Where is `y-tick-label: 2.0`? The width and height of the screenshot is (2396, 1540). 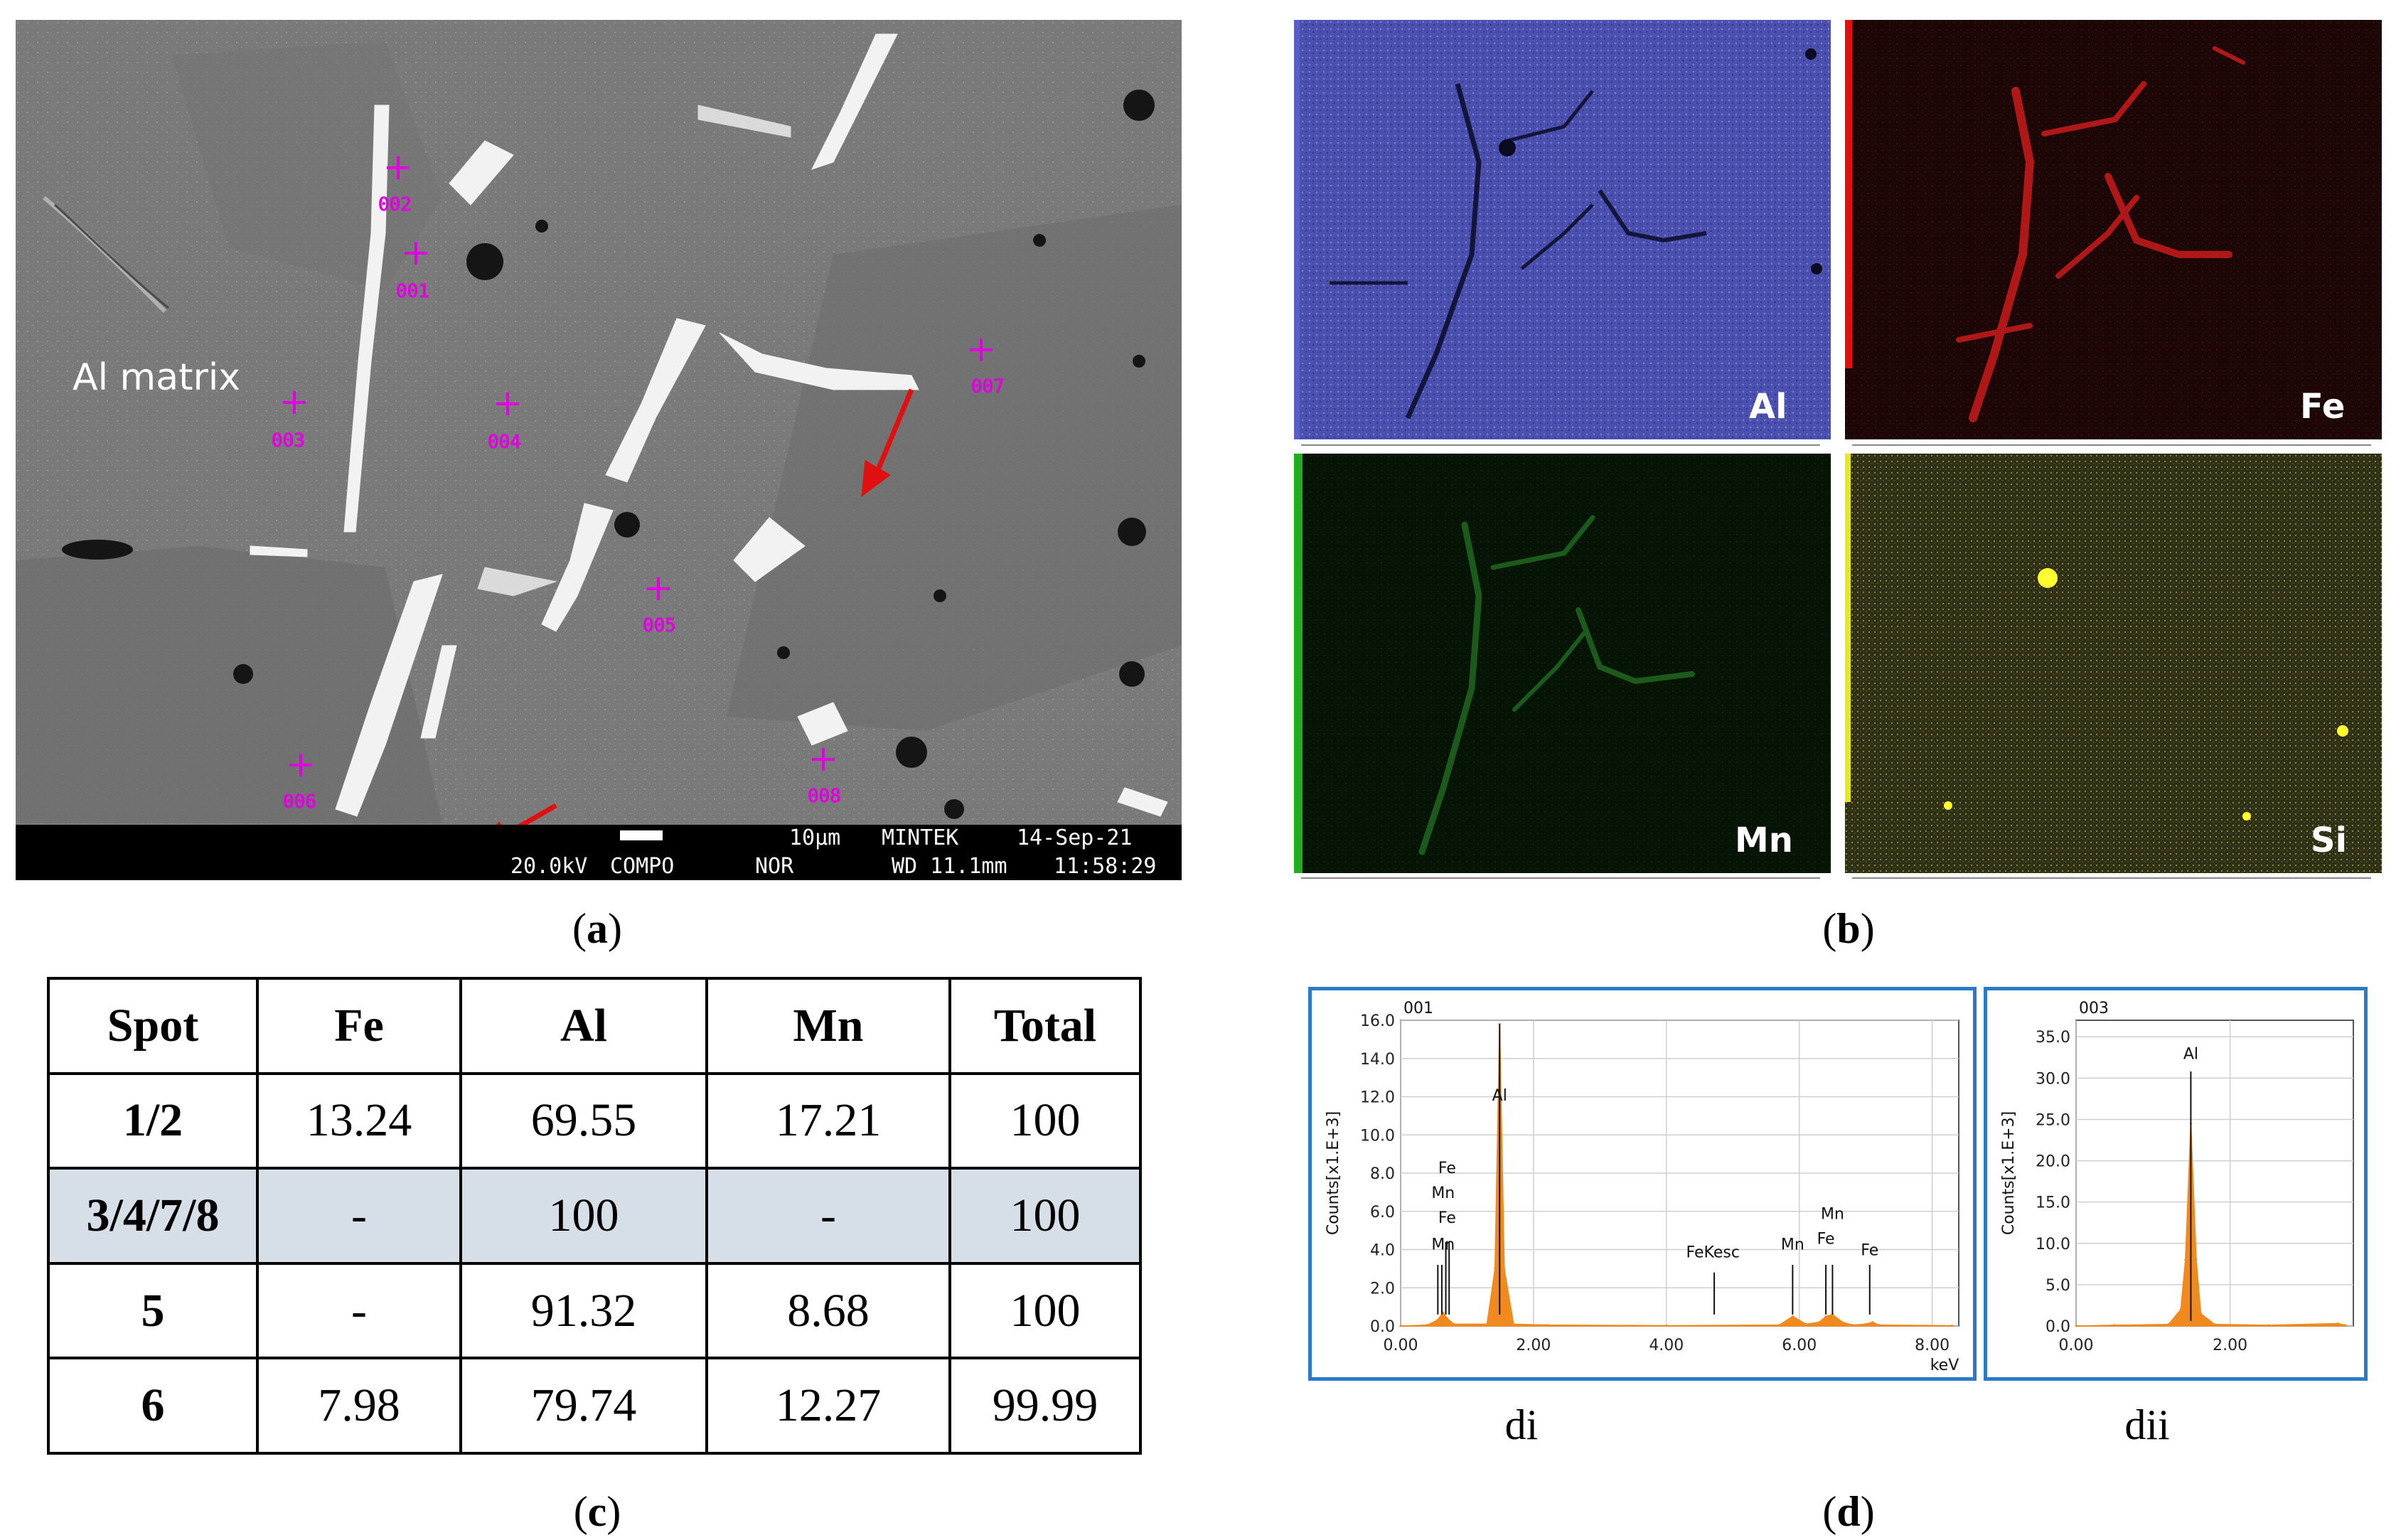
y-tick-label: 2.0 is located at coordinates (1382, 1289).